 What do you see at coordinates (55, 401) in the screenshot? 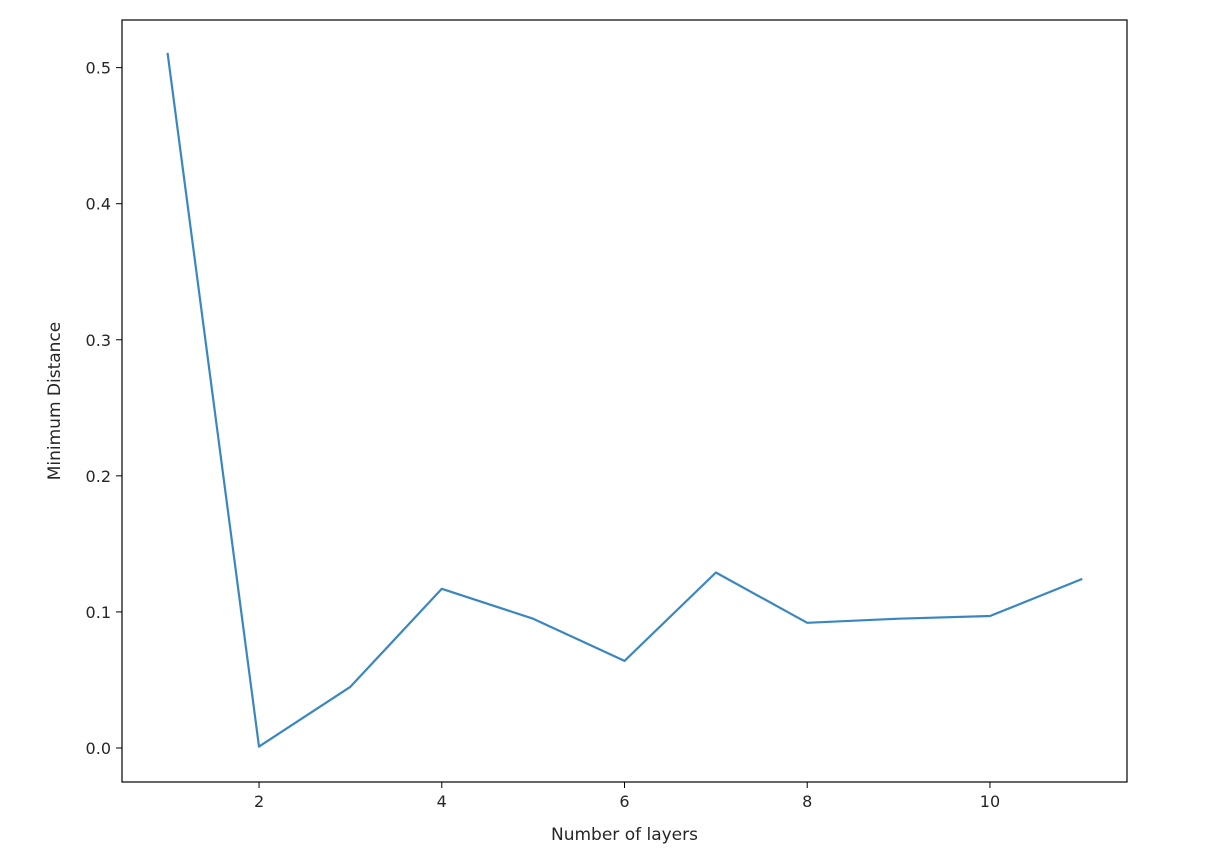
I see `y-axis-label: Minimum Distance` at bounding box center [55, 401].